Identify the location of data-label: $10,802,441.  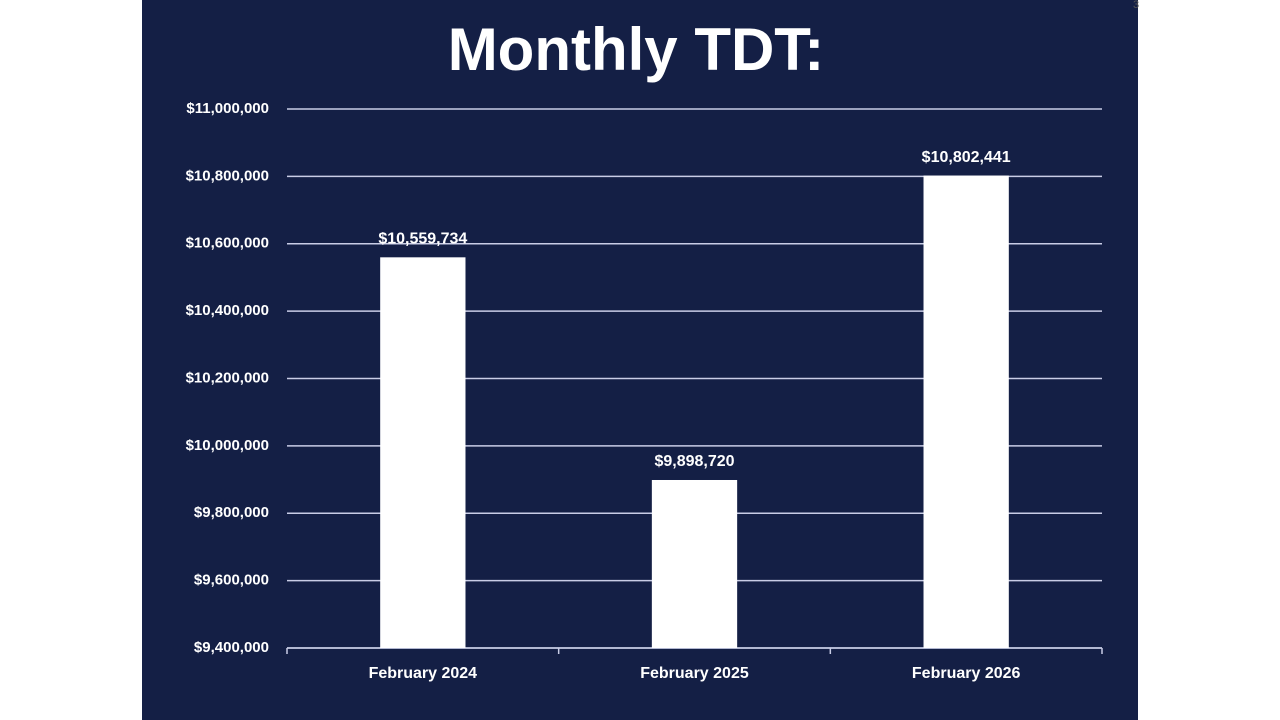
(966, 157).